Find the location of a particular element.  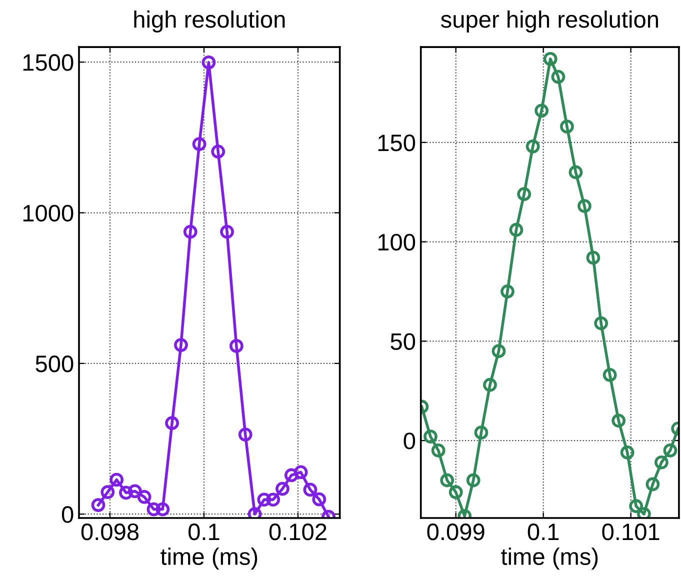

chart-title: super high resolution is located at coordinates (549, 21).